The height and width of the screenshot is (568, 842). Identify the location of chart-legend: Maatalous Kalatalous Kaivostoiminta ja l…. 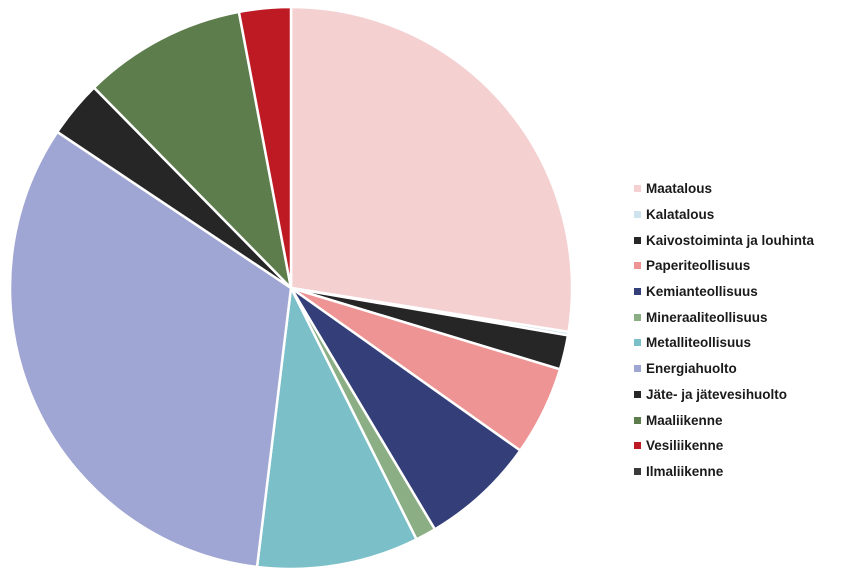
(724, 330).